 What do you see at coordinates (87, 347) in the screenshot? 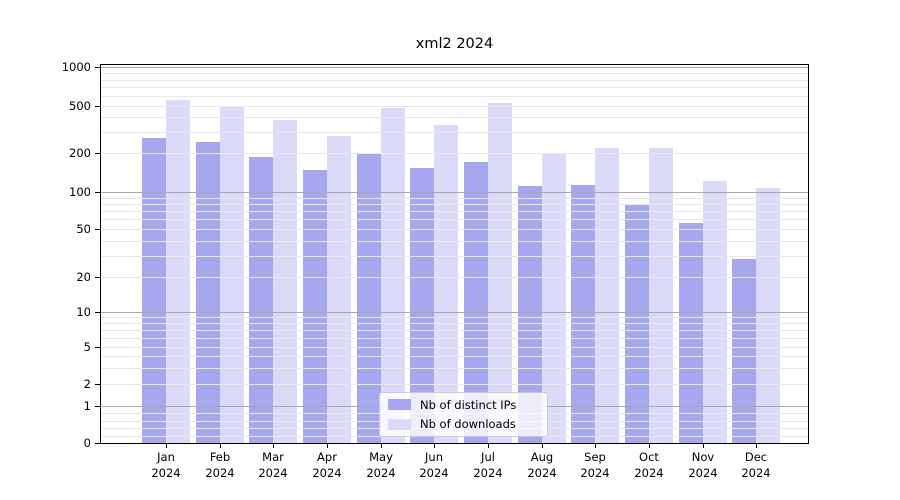
I see `y-axis-tick-label: 5` at bounding box center [87, 347].